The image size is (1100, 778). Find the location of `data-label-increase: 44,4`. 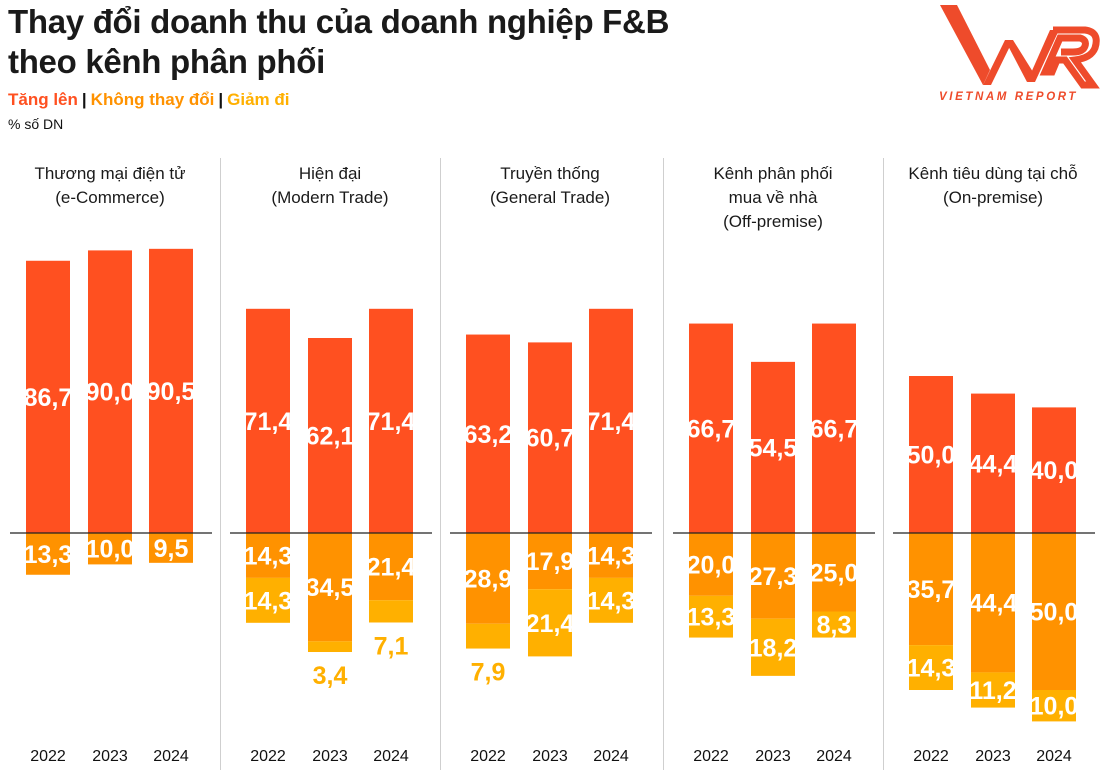

data-label-increase: 44,4 is located at coordinates (993, 464).